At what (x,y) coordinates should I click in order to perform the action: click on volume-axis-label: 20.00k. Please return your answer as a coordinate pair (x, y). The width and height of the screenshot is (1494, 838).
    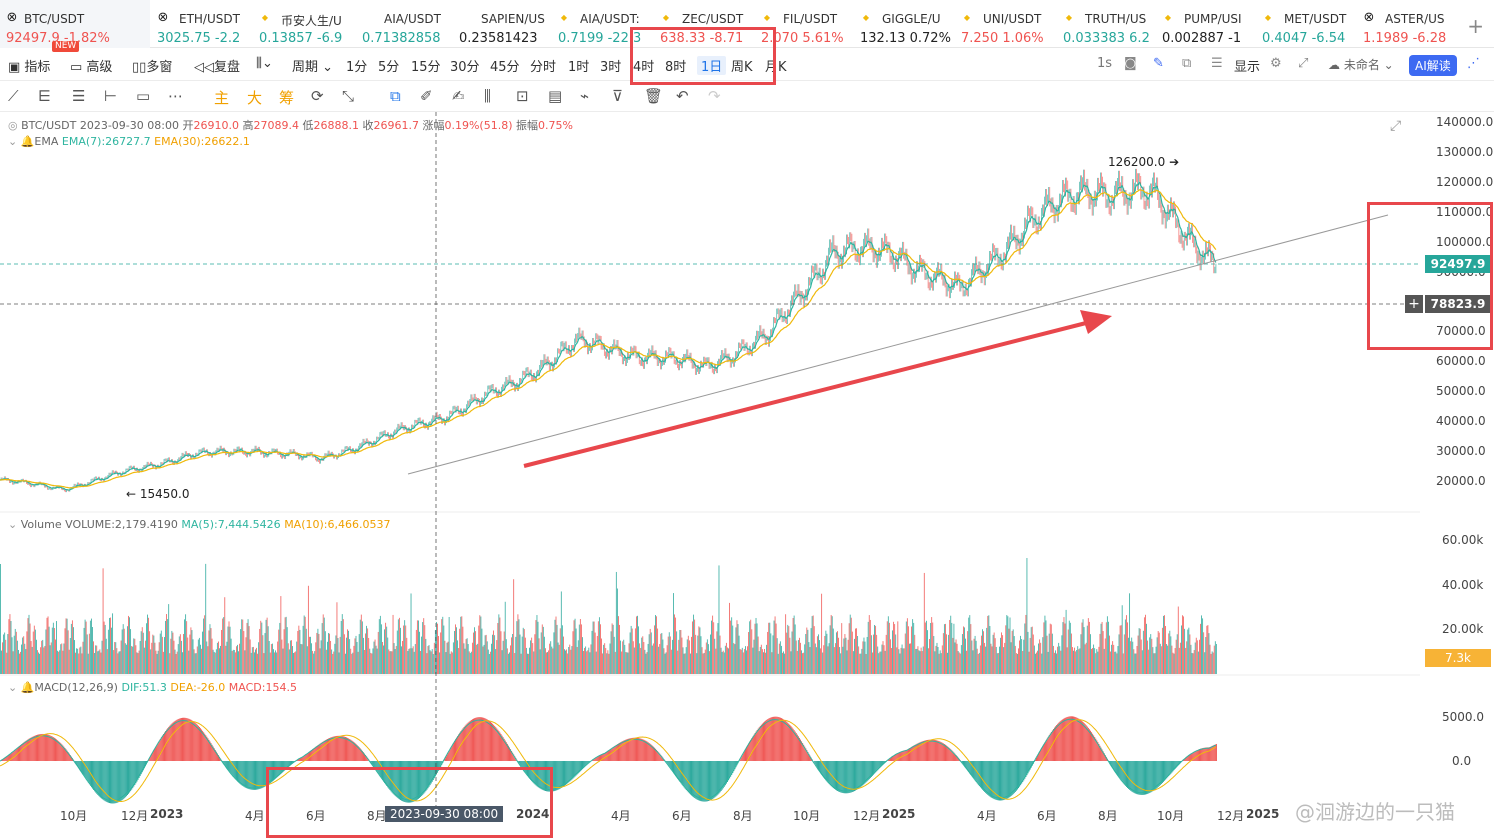
    Looking at the image, I should click on (1463, 629).